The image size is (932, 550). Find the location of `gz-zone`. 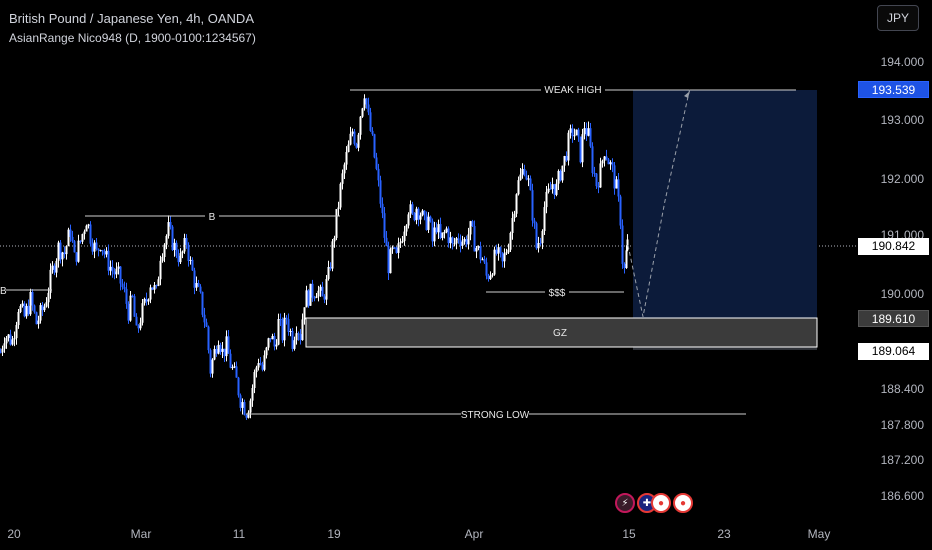

gz-zone is located at coordinates (561, 332).